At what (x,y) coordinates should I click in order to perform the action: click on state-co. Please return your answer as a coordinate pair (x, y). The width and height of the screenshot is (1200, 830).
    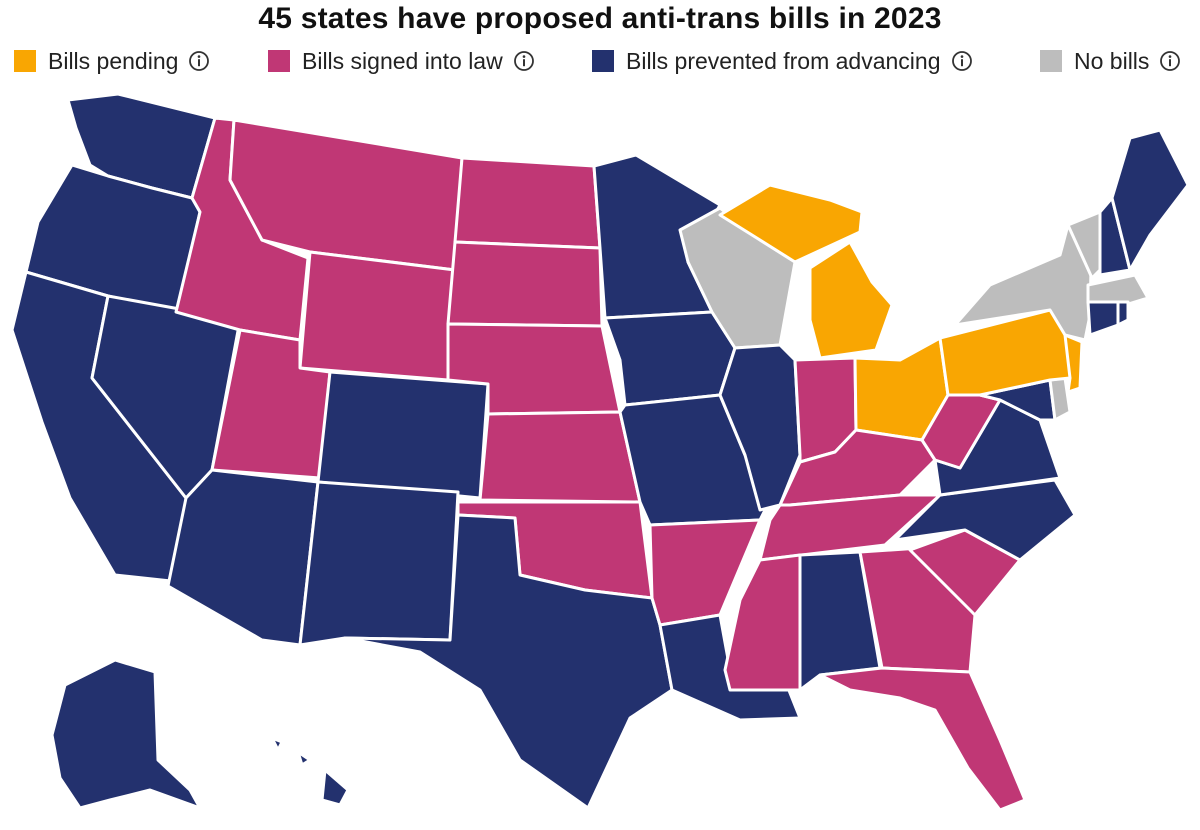
    Looking at the image, I should click on (403, 435).